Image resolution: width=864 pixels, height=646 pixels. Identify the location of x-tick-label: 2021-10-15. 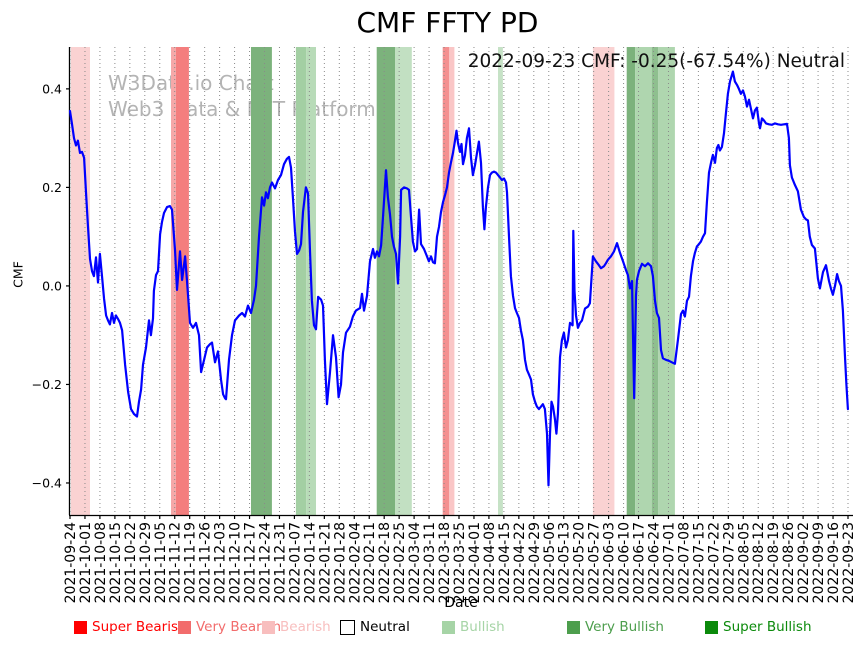
(116, 562).